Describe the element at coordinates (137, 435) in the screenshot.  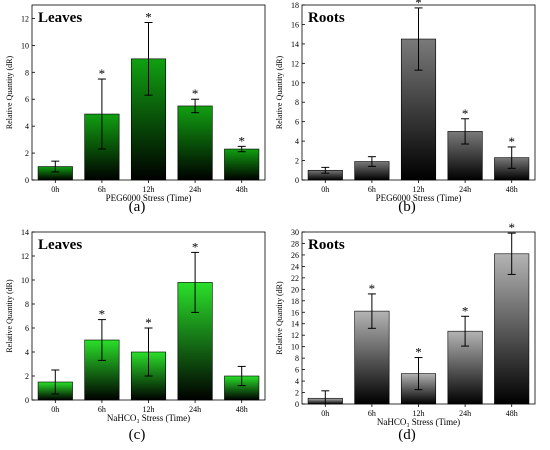
I see `panel-label-c: (c)` at that location.